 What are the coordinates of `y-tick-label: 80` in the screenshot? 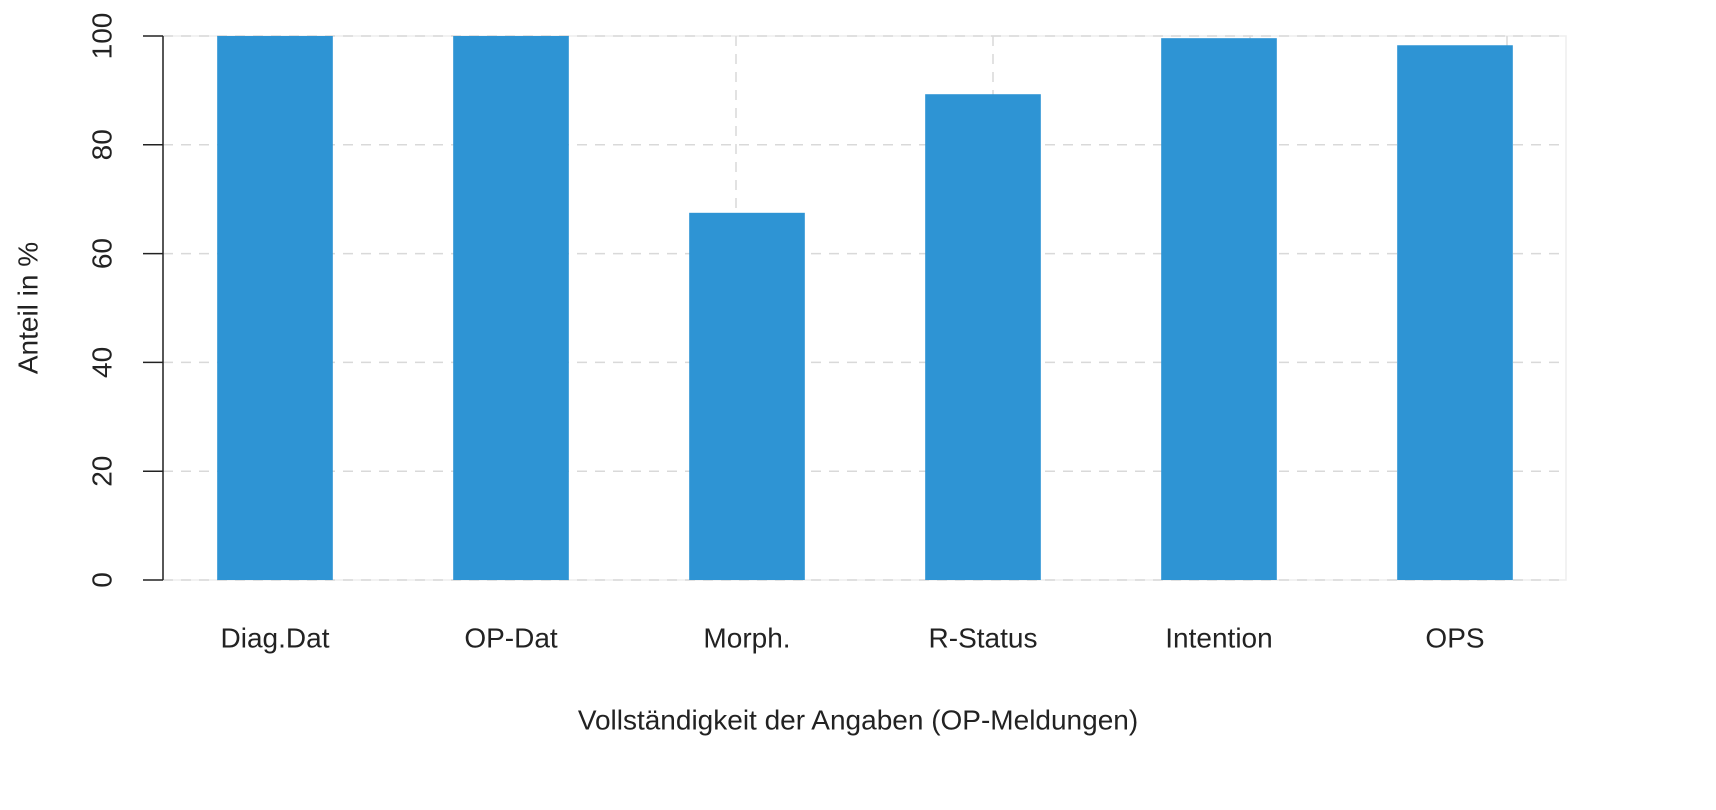 It's located at (101, 144).